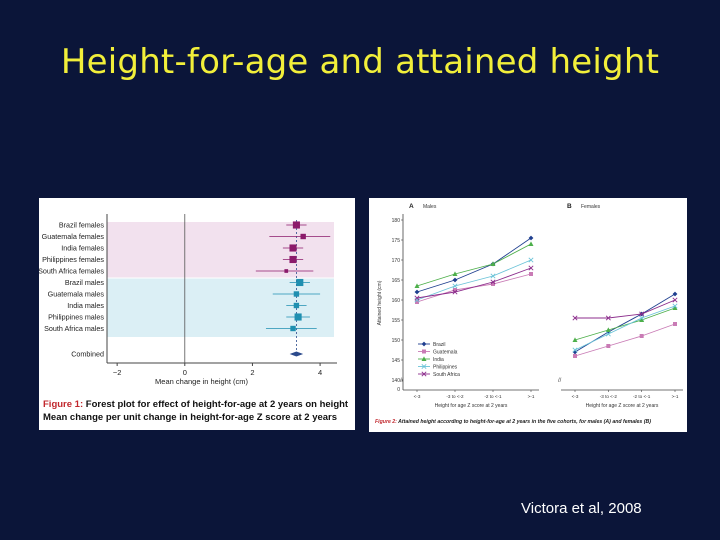 The image size is (720, 540). Describe the element at coordinates (396, 241) in the screenshot. I see `line-y-tick-label: 175` at that location.